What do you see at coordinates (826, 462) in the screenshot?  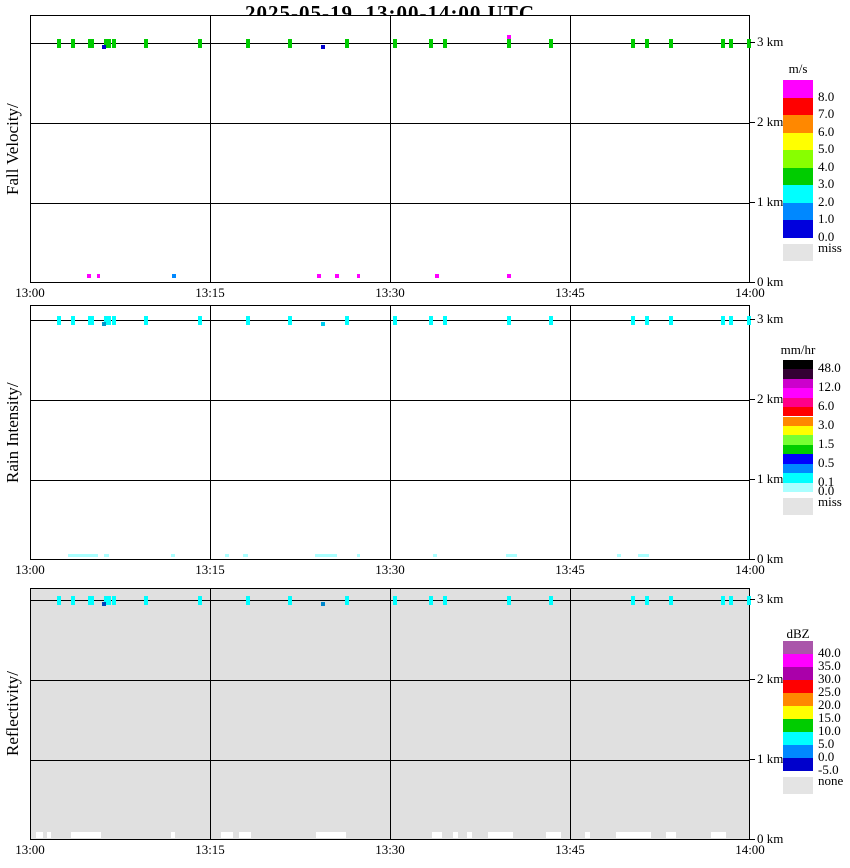 I see `colorbar-label: 0.5` at bounding box center [826, 462].